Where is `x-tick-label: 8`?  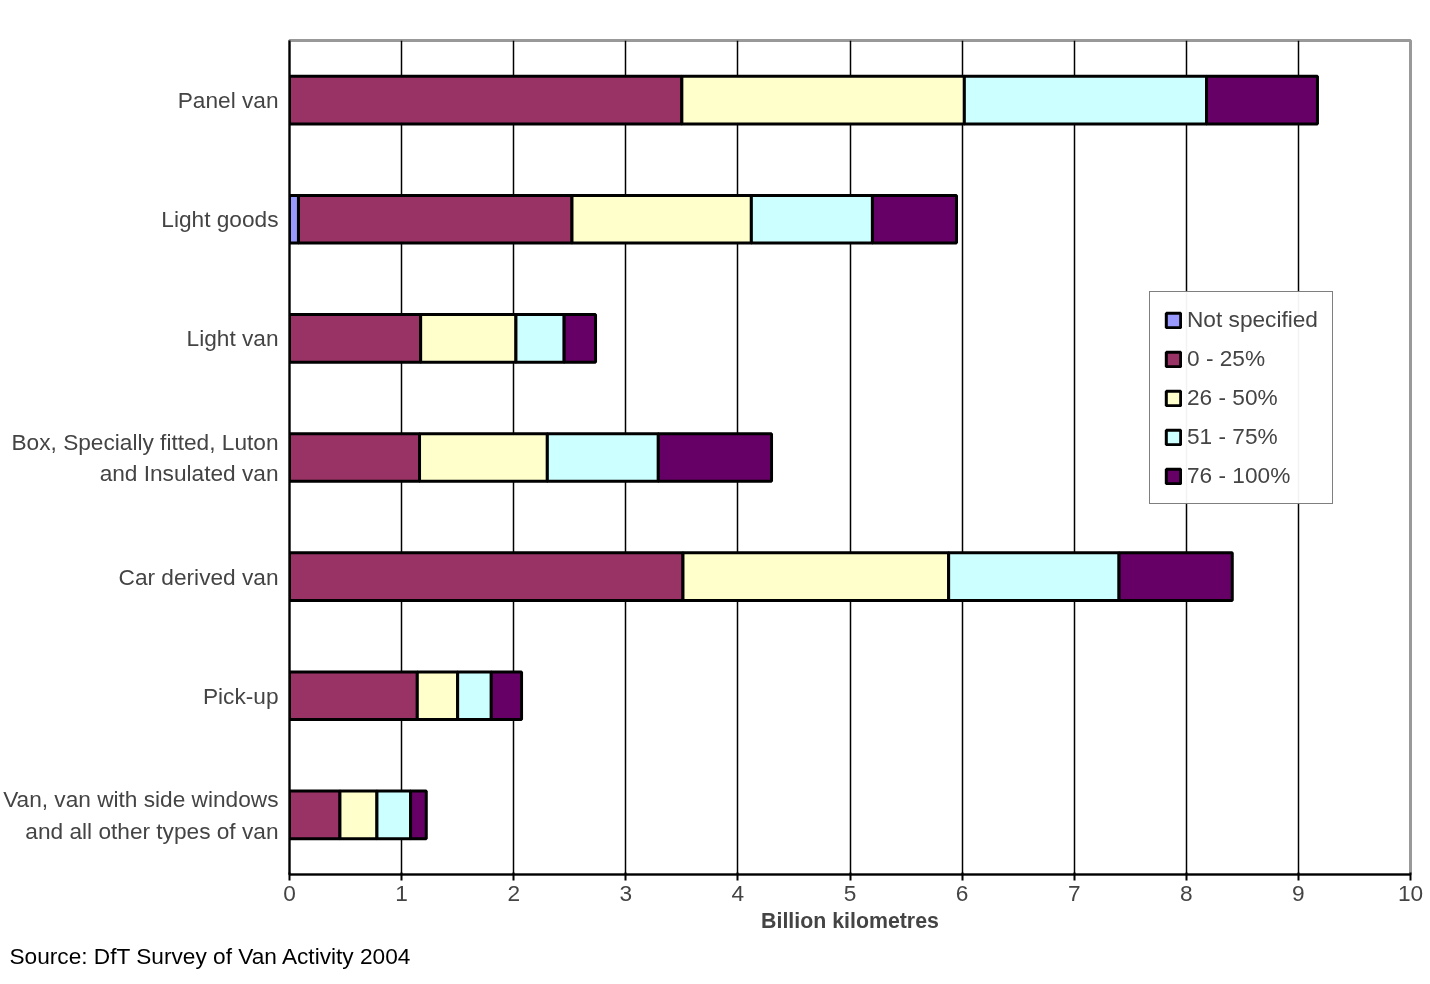
x-tick-label: 8 is located at coordinates (1186, 892).